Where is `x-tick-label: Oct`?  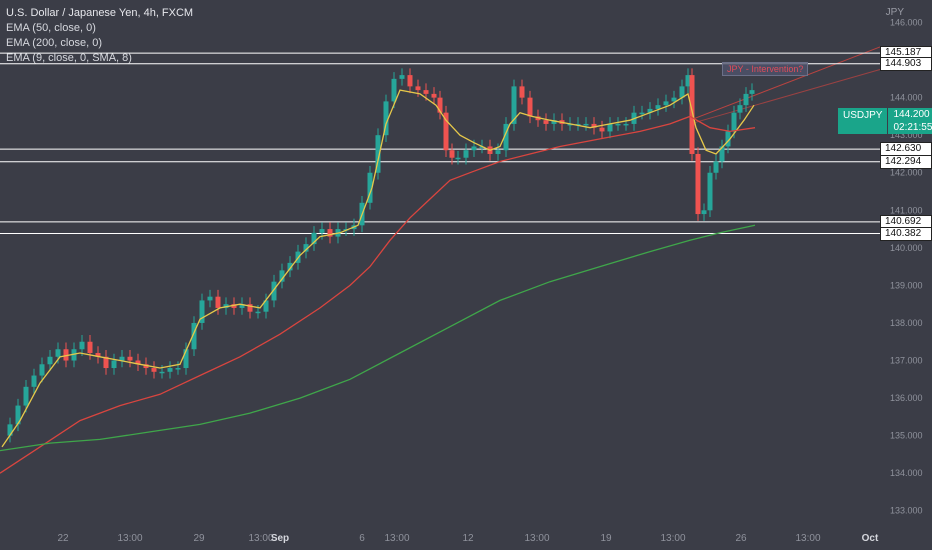 x-tick-label: Oct is located at coordinates (870, 538).